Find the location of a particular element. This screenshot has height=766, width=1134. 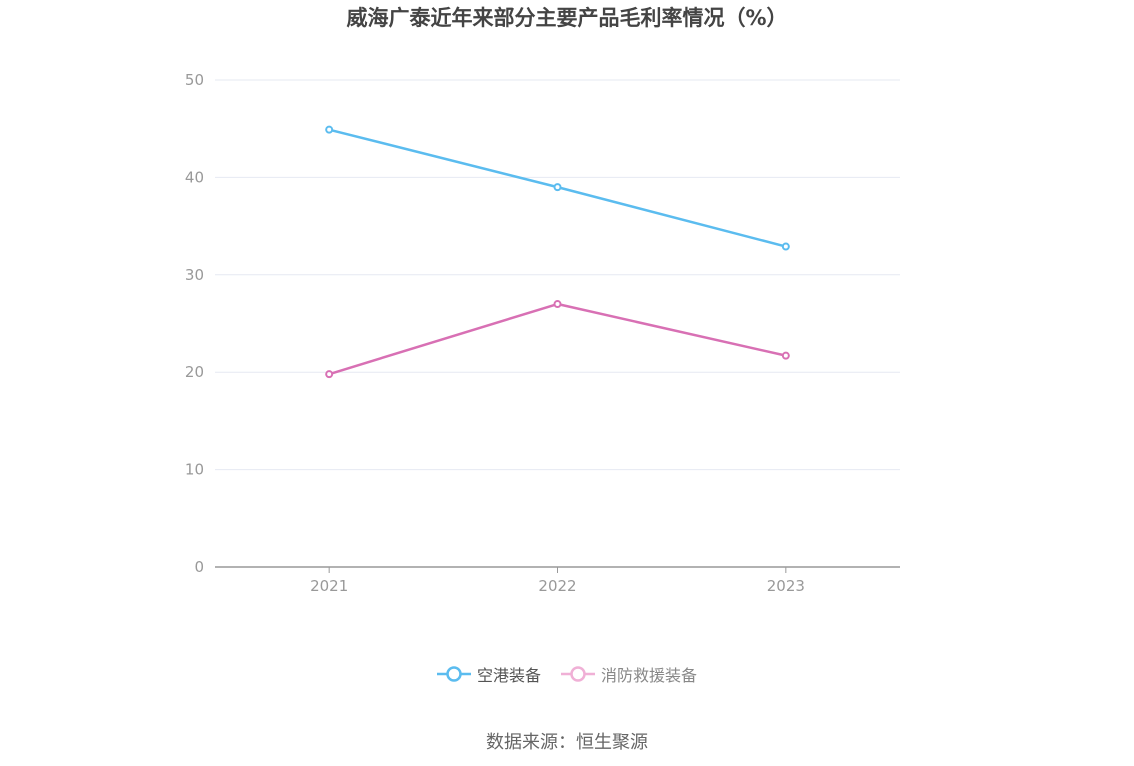

legend-item-series-2: 消防救援装备 is located at coordinates (629, 674).